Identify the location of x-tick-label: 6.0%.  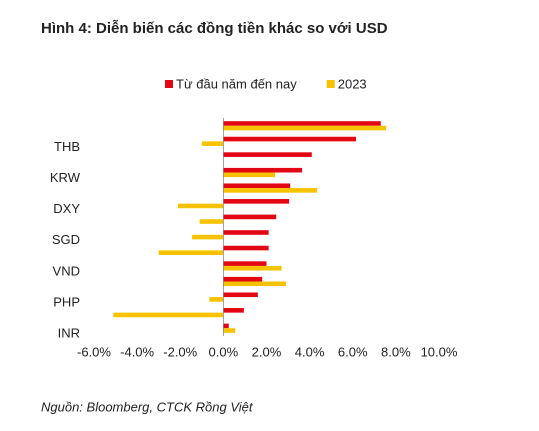
(353, 351).